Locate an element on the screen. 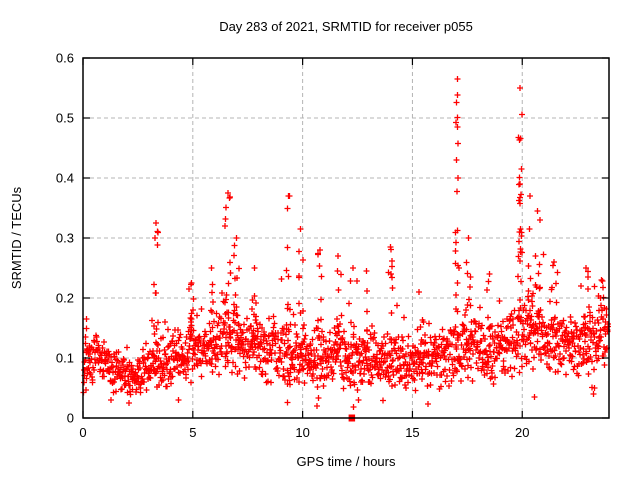 The height and width of the screenshot is (480, 640). y-tick-label: 0.5 is located at coordinates (65, 118).